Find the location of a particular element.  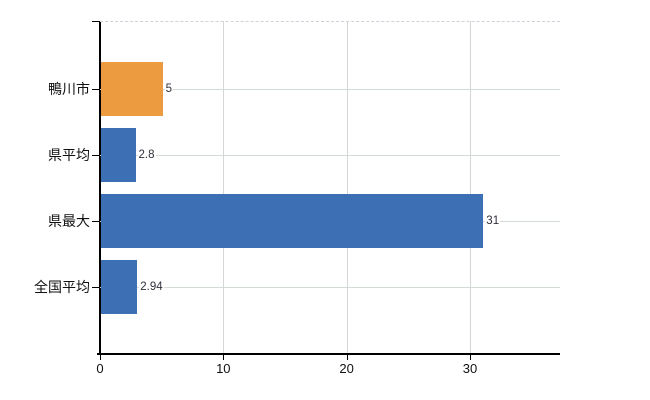

bar-value-label: 2.8 is located at coordinates (146, 155).